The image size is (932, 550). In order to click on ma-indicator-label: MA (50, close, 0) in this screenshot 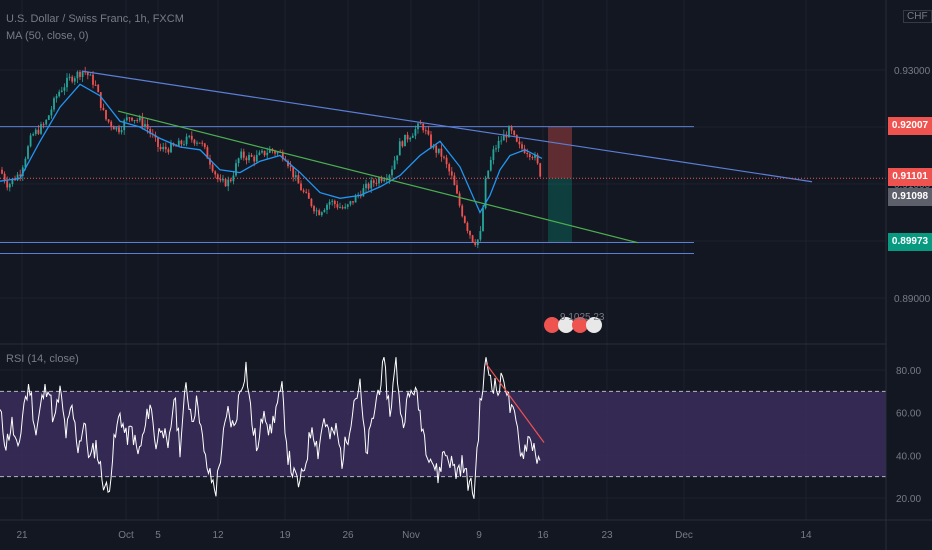, I will do `click(47, 36)`.